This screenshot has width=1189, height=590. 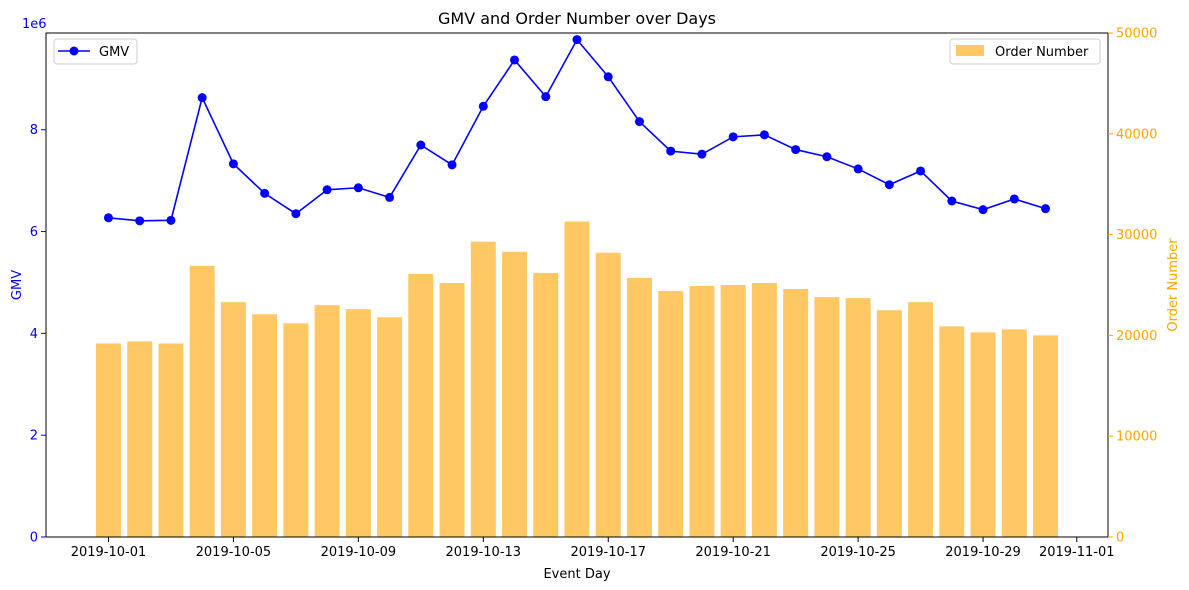 I want to click on left-axis-multiplier: 1e6, so click(x=34, y=24).